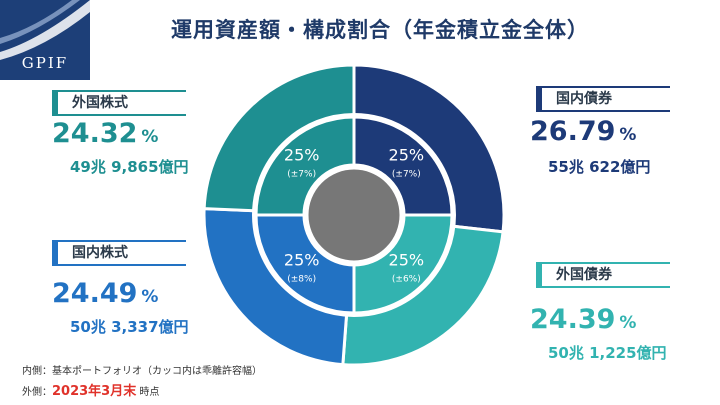  What do you see at coordinates (95, 133) in the screenshot?
I see `pct-foreign-equity-value: 24.32` at bounding box center [95, 133].